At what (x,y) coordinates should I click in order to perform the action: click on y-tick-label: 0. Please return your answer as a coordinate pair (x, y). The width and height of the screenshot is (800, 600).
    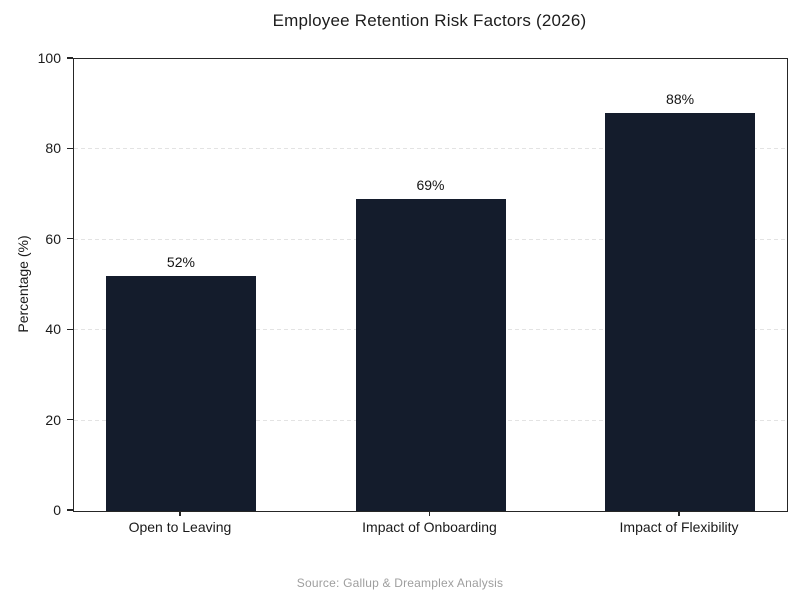
    Looking at the image, I should click on (57, 510).